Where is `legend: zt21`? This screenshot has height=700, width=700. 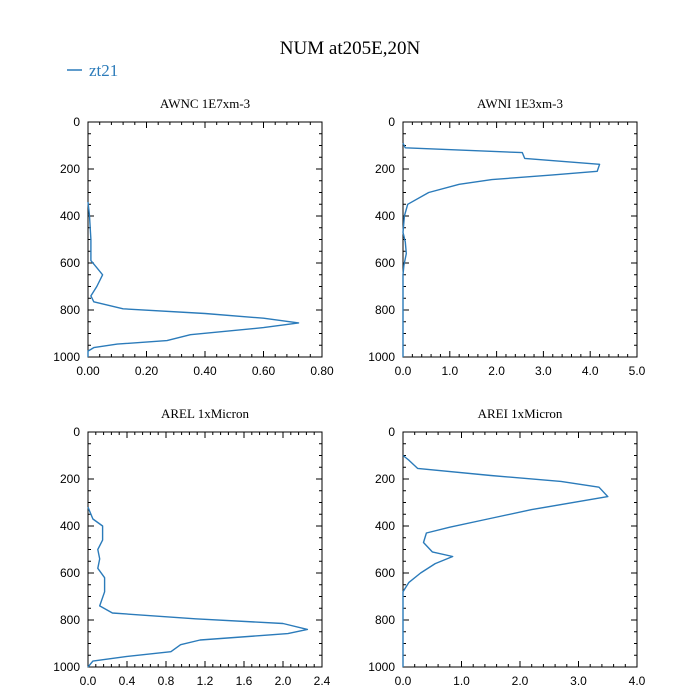
legend: zt21 is located at coordinates (92, 70).